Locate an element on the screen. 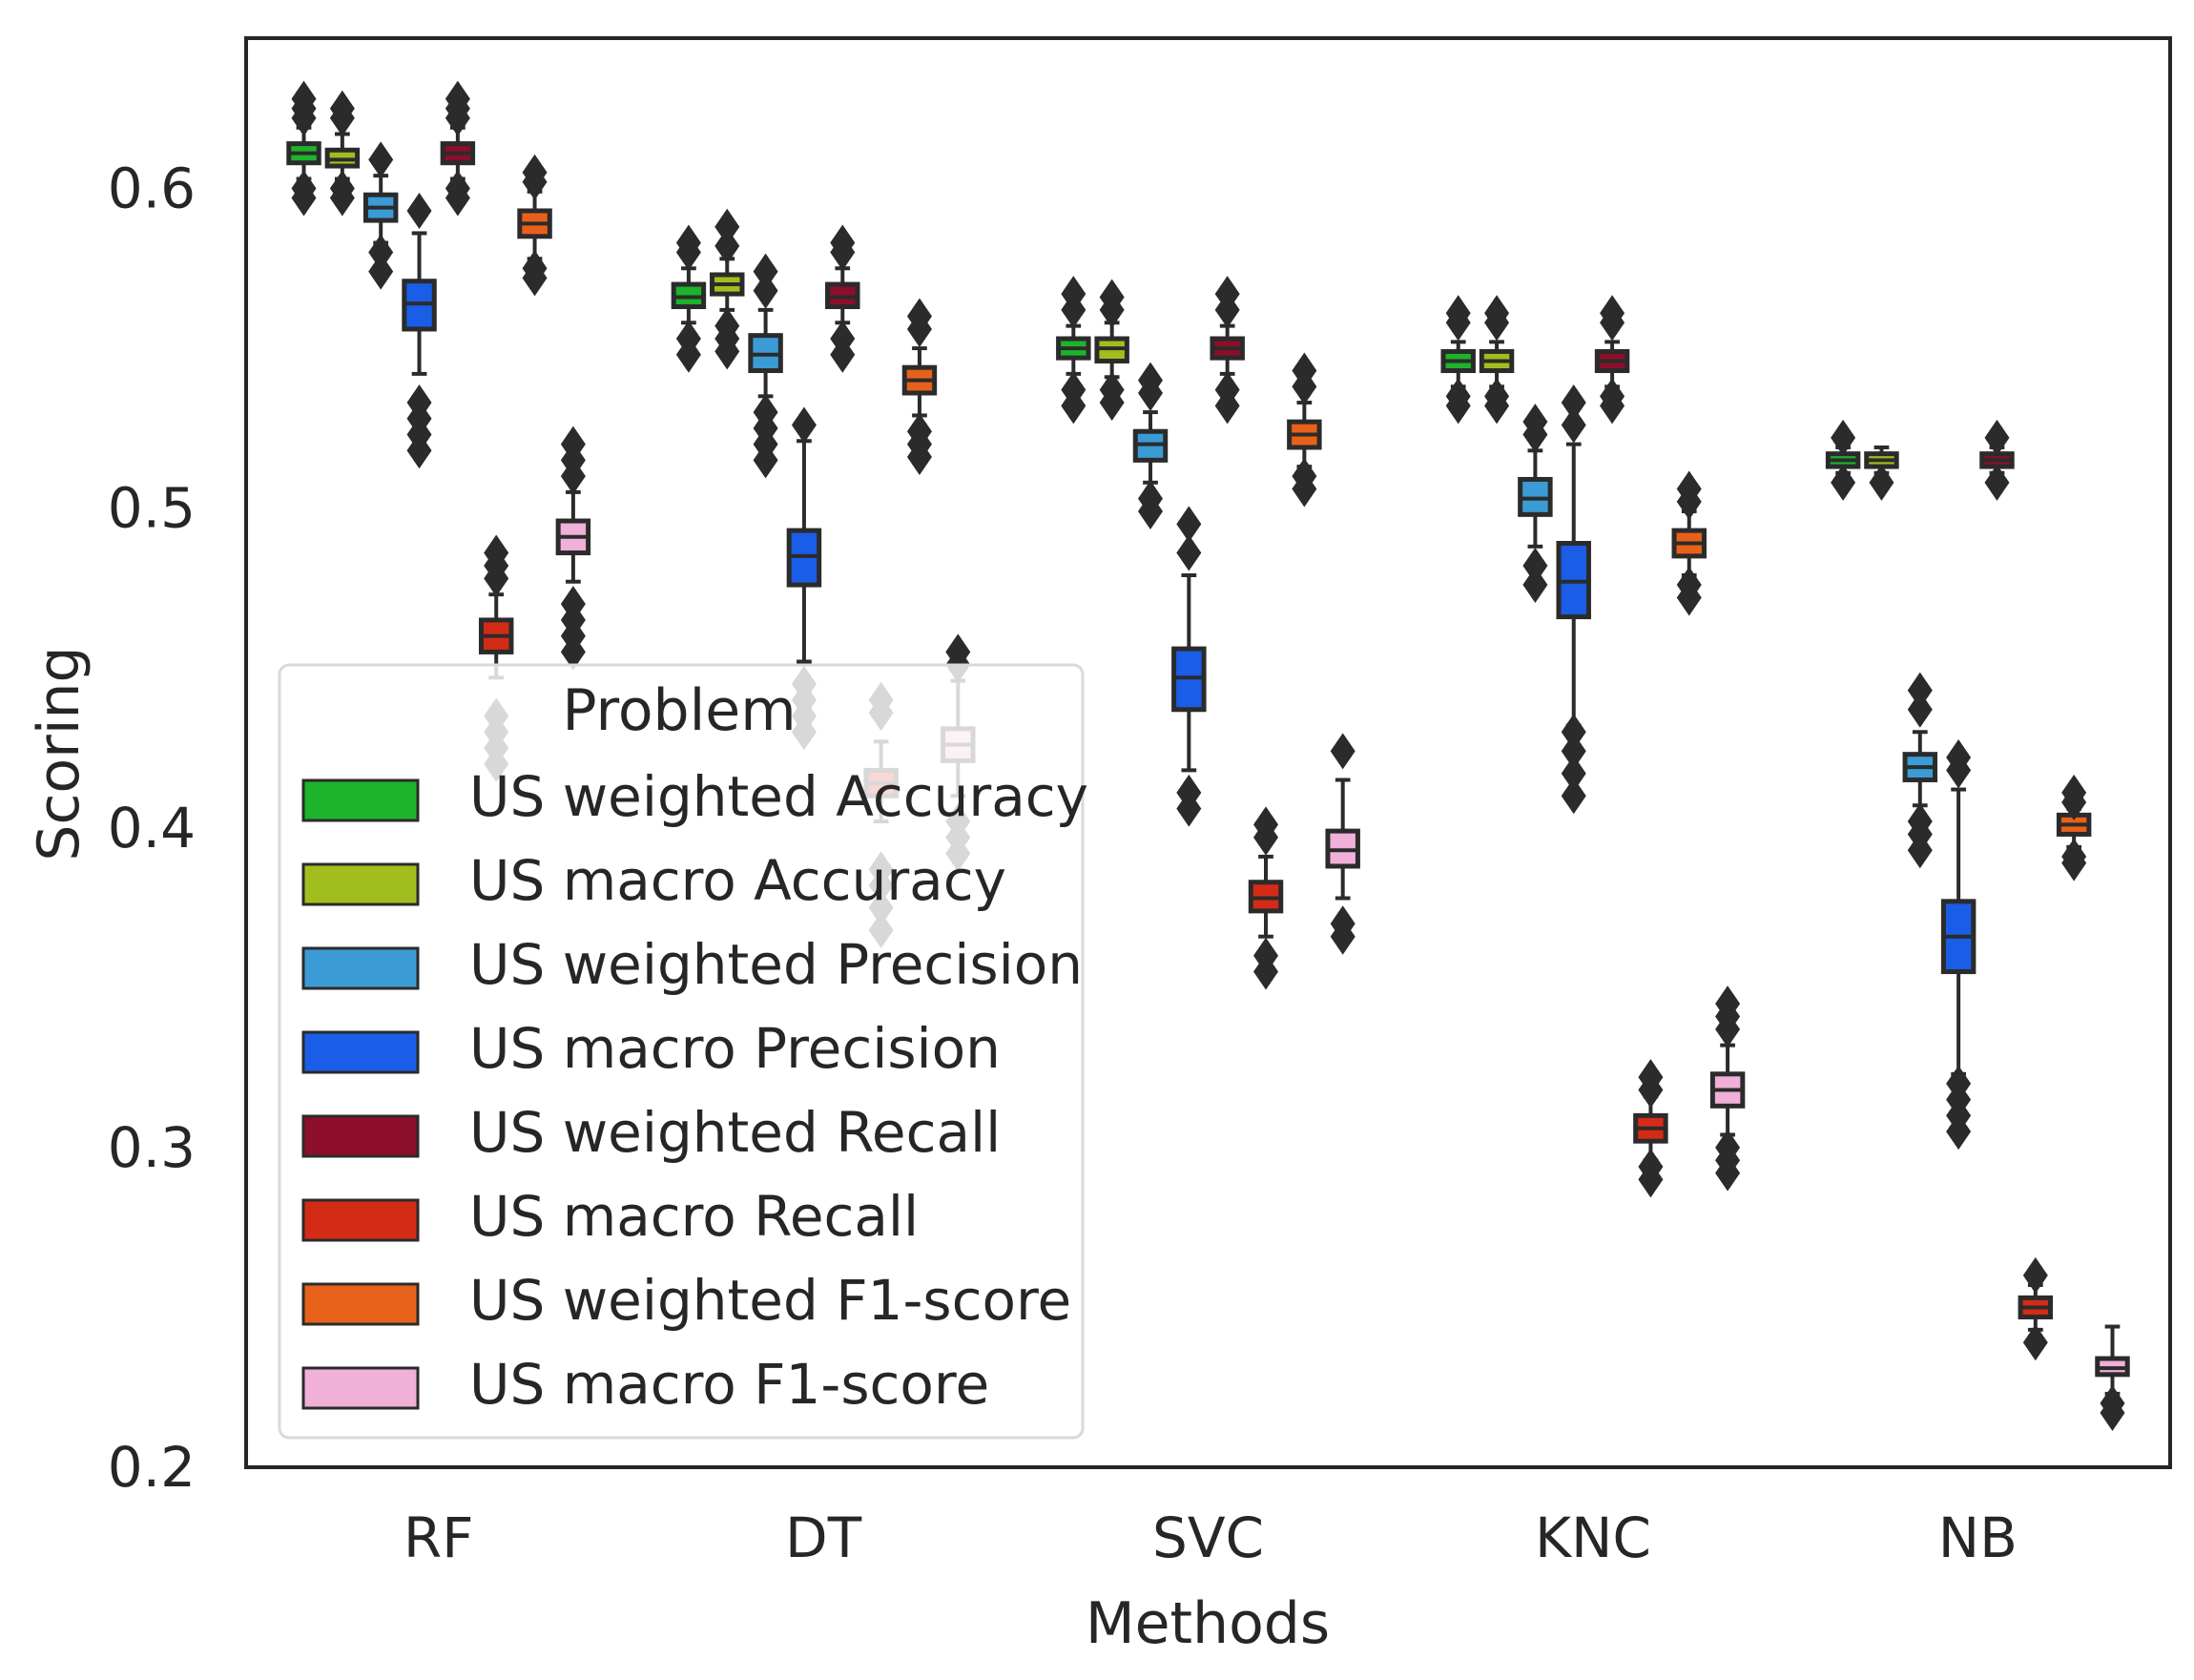 This screenshot has width=2194, height=1680. y-tick-label: 0.5 is located at coordinates (152, 508).